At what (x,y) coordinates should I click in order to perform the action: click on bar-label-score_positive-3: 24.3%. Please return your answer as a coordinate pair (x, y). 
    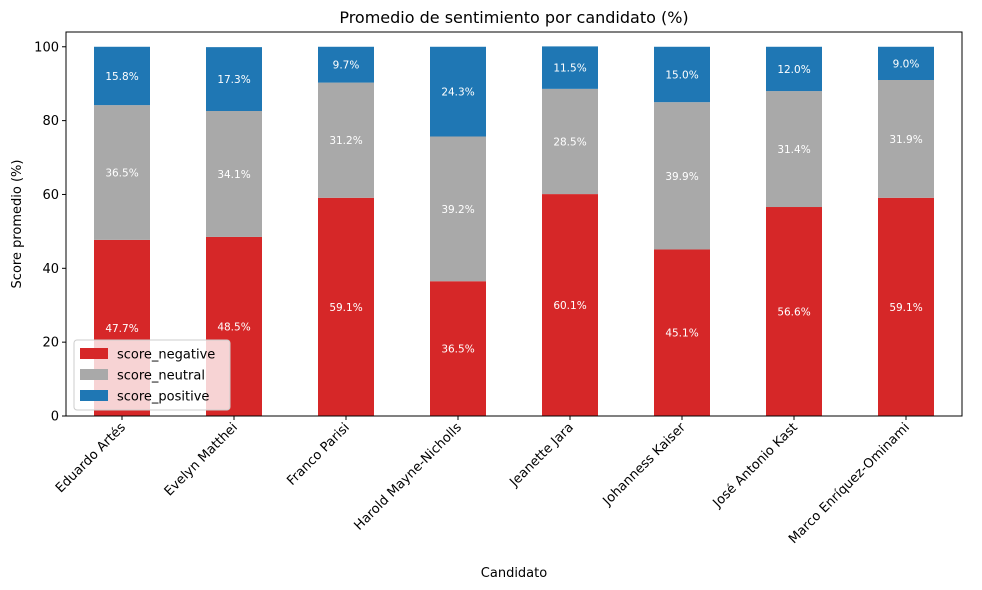
    Looking at the image, I should click on (457, 93).